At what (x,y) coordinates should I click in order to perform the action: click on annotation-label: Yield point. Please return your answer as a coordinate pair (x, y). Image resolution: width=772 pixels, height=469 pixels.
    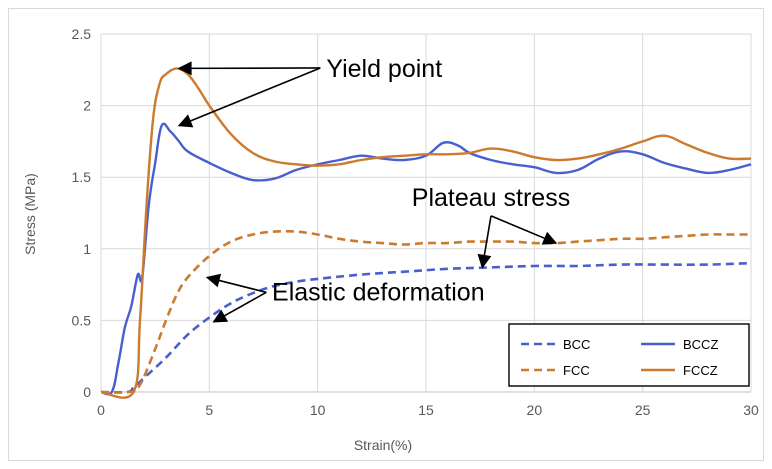
    Looking at the image, I should click on (384, 69).